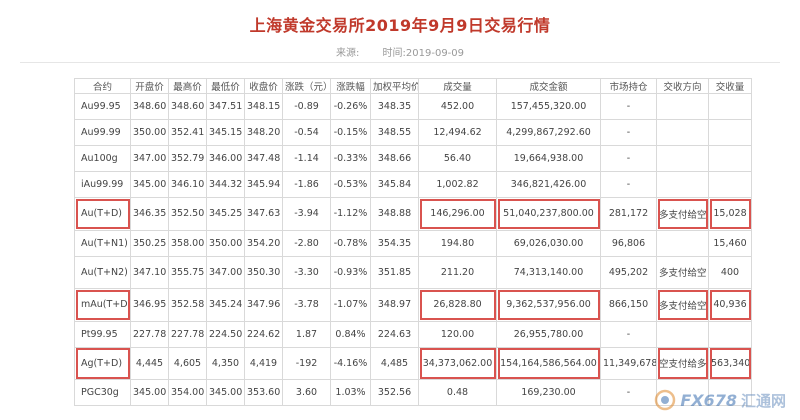 Image resolution: width=800 pixels, height=420 pixels. Describe the element at coordinates (548, 106) in the screenshot. I see `table-cell: 157,455,320.00` at that location.